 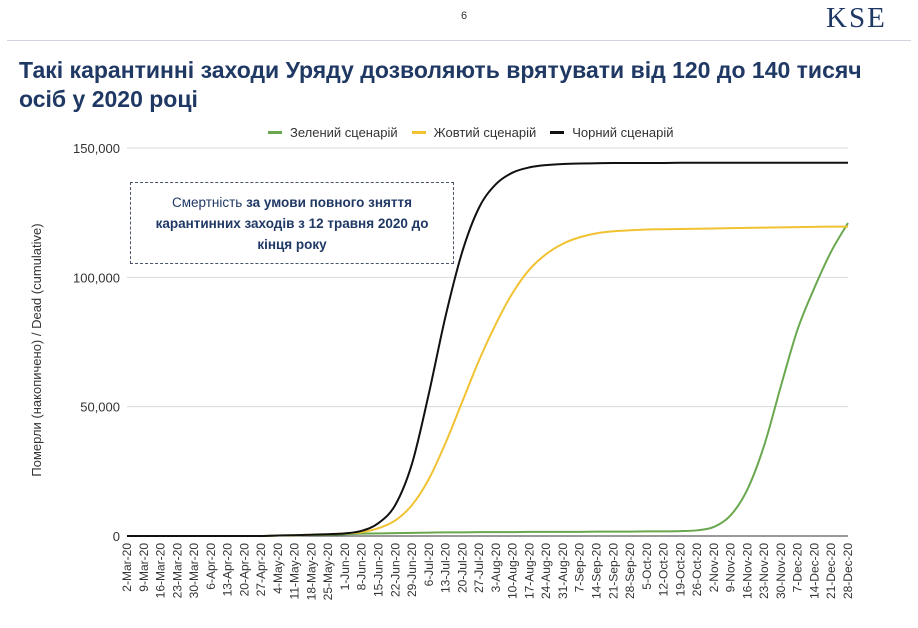 What do you see at coordinates (429, 565) in the screenshot?
I see `x-tick-label: 6-Jul-20` at bounding box center [429, 565].